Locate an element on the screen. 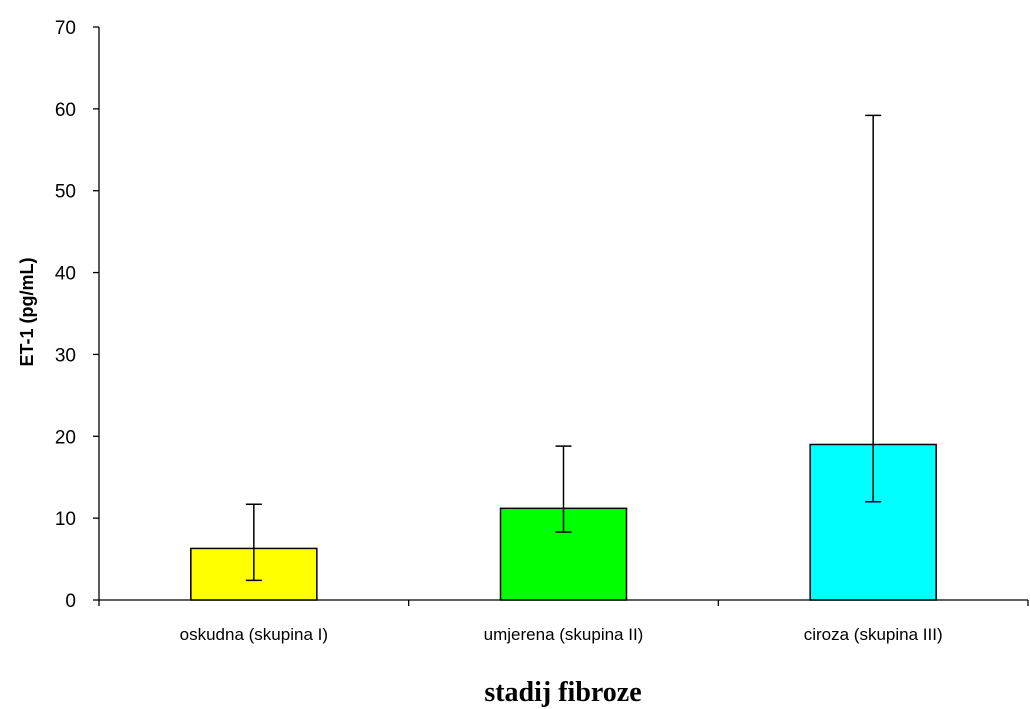 The height and width of the screenshot is (709, 1030). x-tick-label: umjerena (skupina II) is located at coordinates (564, 634).